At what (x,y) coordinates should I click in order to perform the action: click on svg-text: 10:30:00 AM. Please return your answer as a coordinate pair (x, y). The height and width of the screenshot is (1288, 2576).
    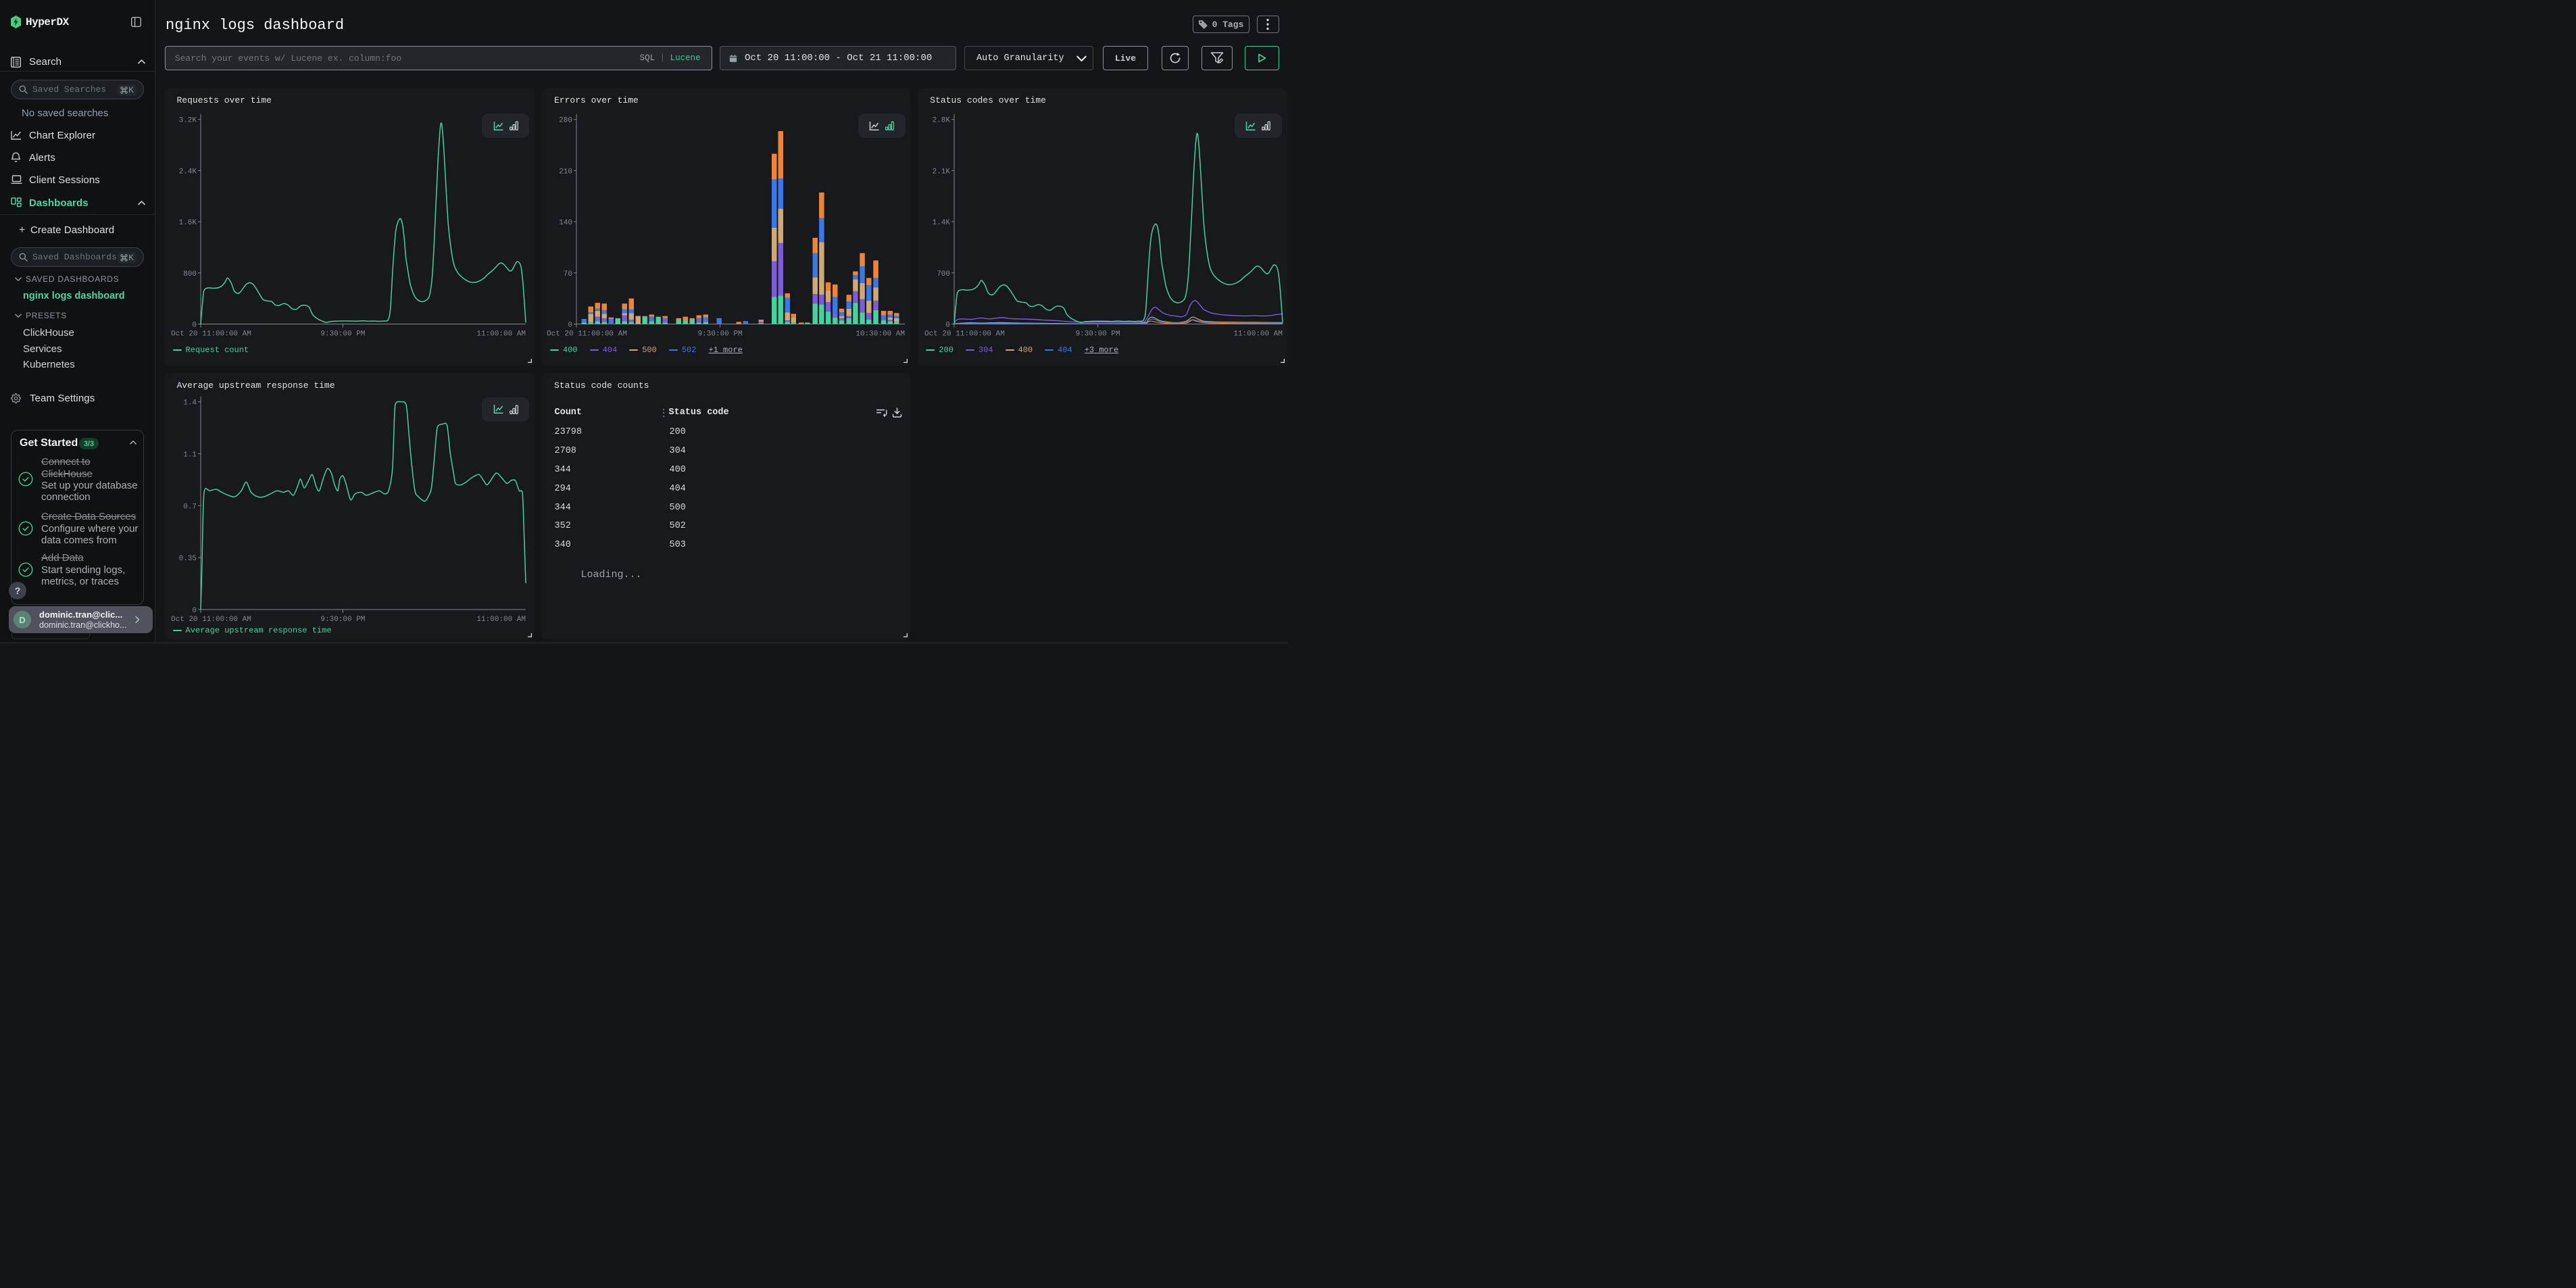
    Looking at the image, I should click on (881, 335).